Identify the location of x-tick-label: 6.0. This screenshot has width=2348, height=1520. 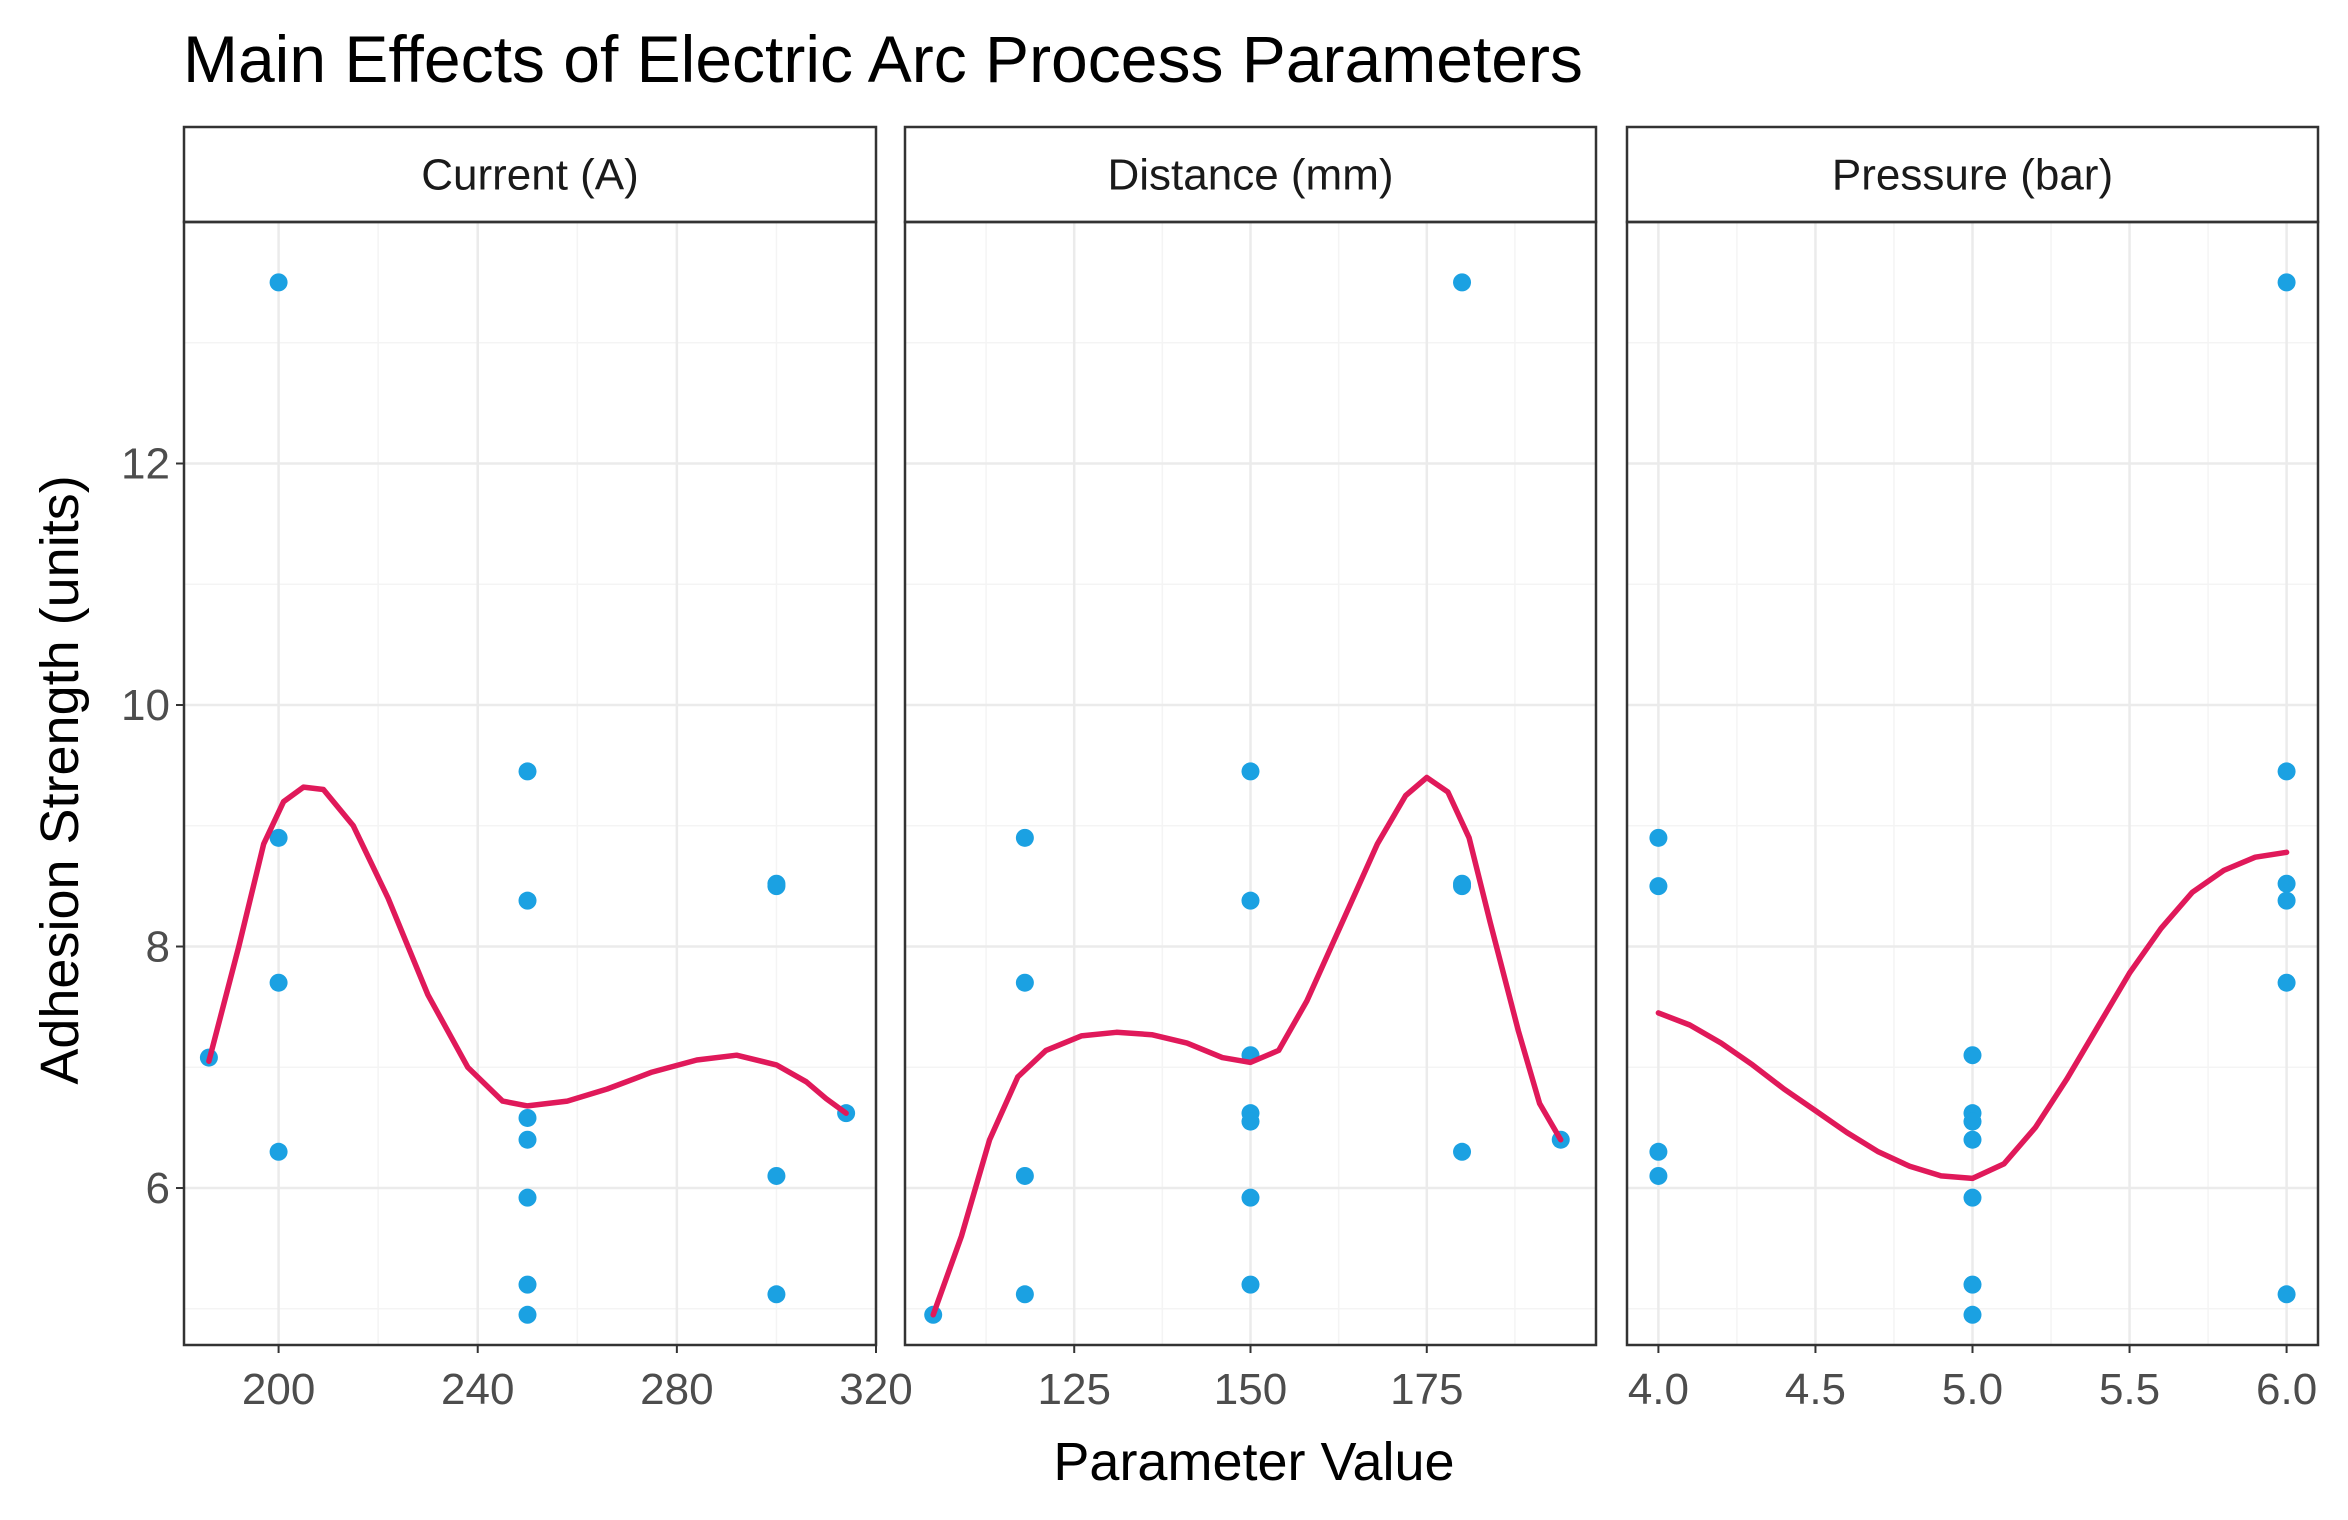
(2286, 1389).